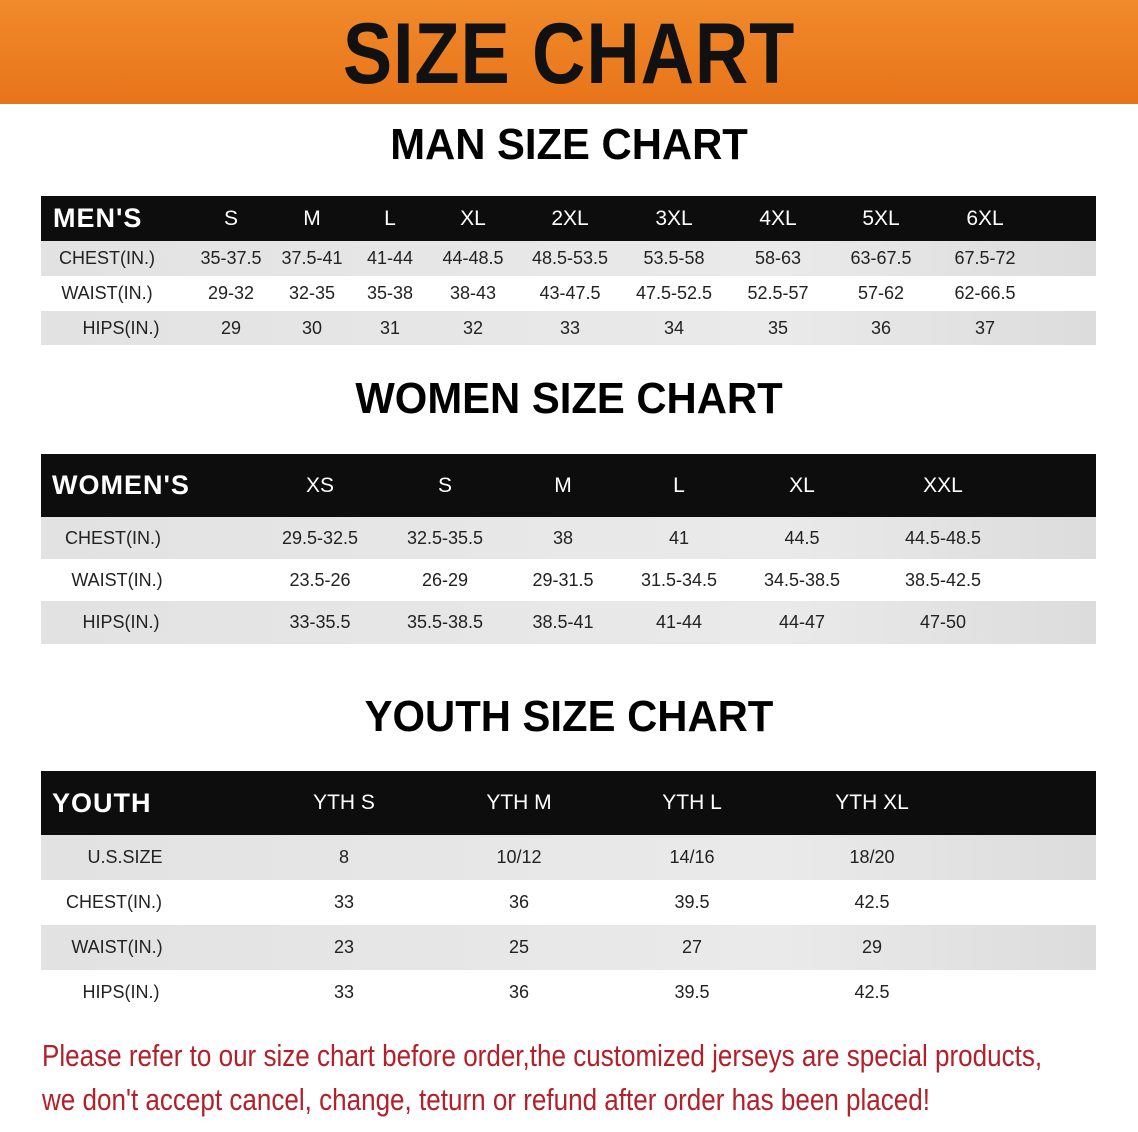 The image size is (1138, 1132). What do you see at coordinates (473, 327) in the screenshot?
I see `table-cell: 32` at bounding box center [473, 327].